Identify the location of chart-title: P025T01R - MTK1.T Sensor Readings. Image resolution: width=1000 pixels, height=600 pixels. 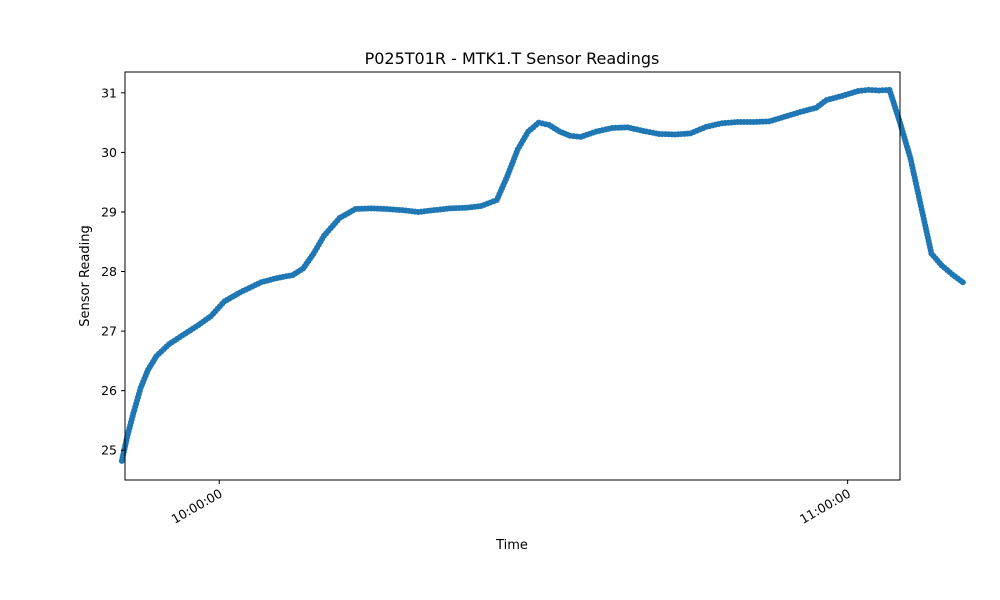
(512, 58).